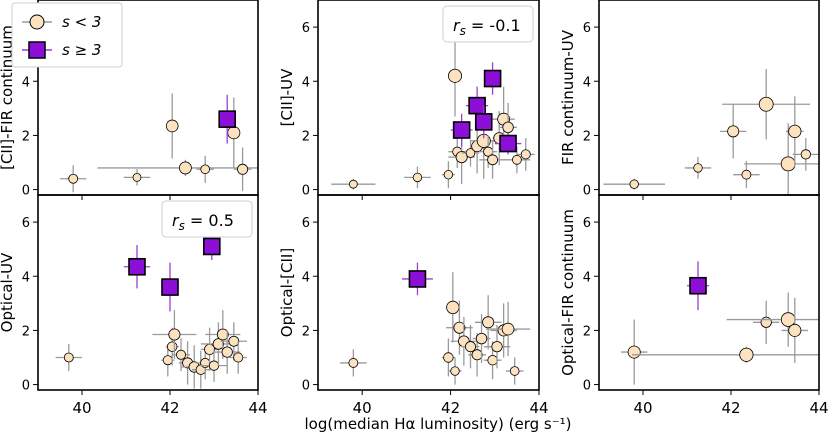 The height and width of the screenshot is (439, 830). Describe the element at coordinates (568, 292) in the screenshot. I see `y-axis-label: Optical-FIR continuum` at that location.